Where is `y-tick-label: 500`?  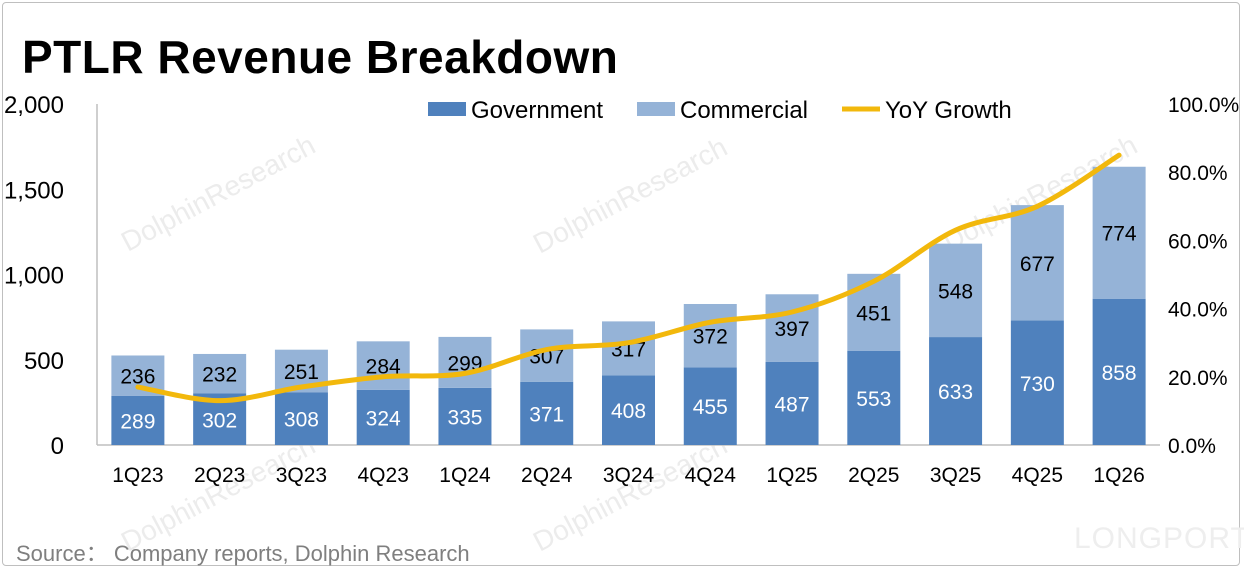 y-tick-label: 500 is located at coordinates (44, 361).